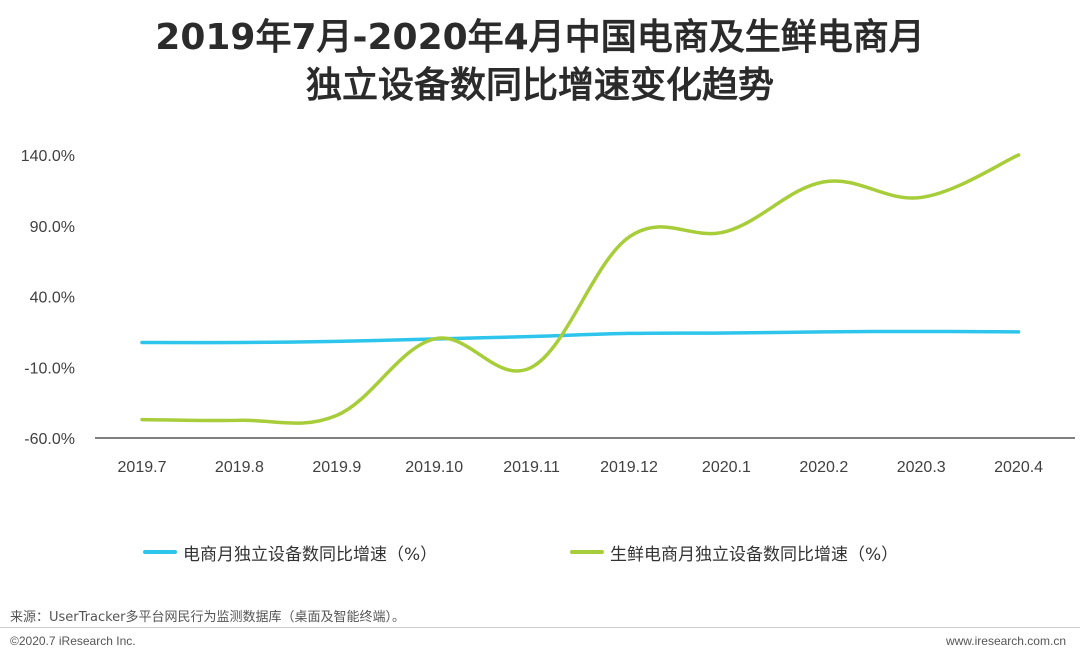 The width and height of the screenshot is (1080, 661). I want to click on legend: 电商月独立设备数同比增速（%） 生鲜电商月独立设备数同比增速（%）, so click(540, 552).